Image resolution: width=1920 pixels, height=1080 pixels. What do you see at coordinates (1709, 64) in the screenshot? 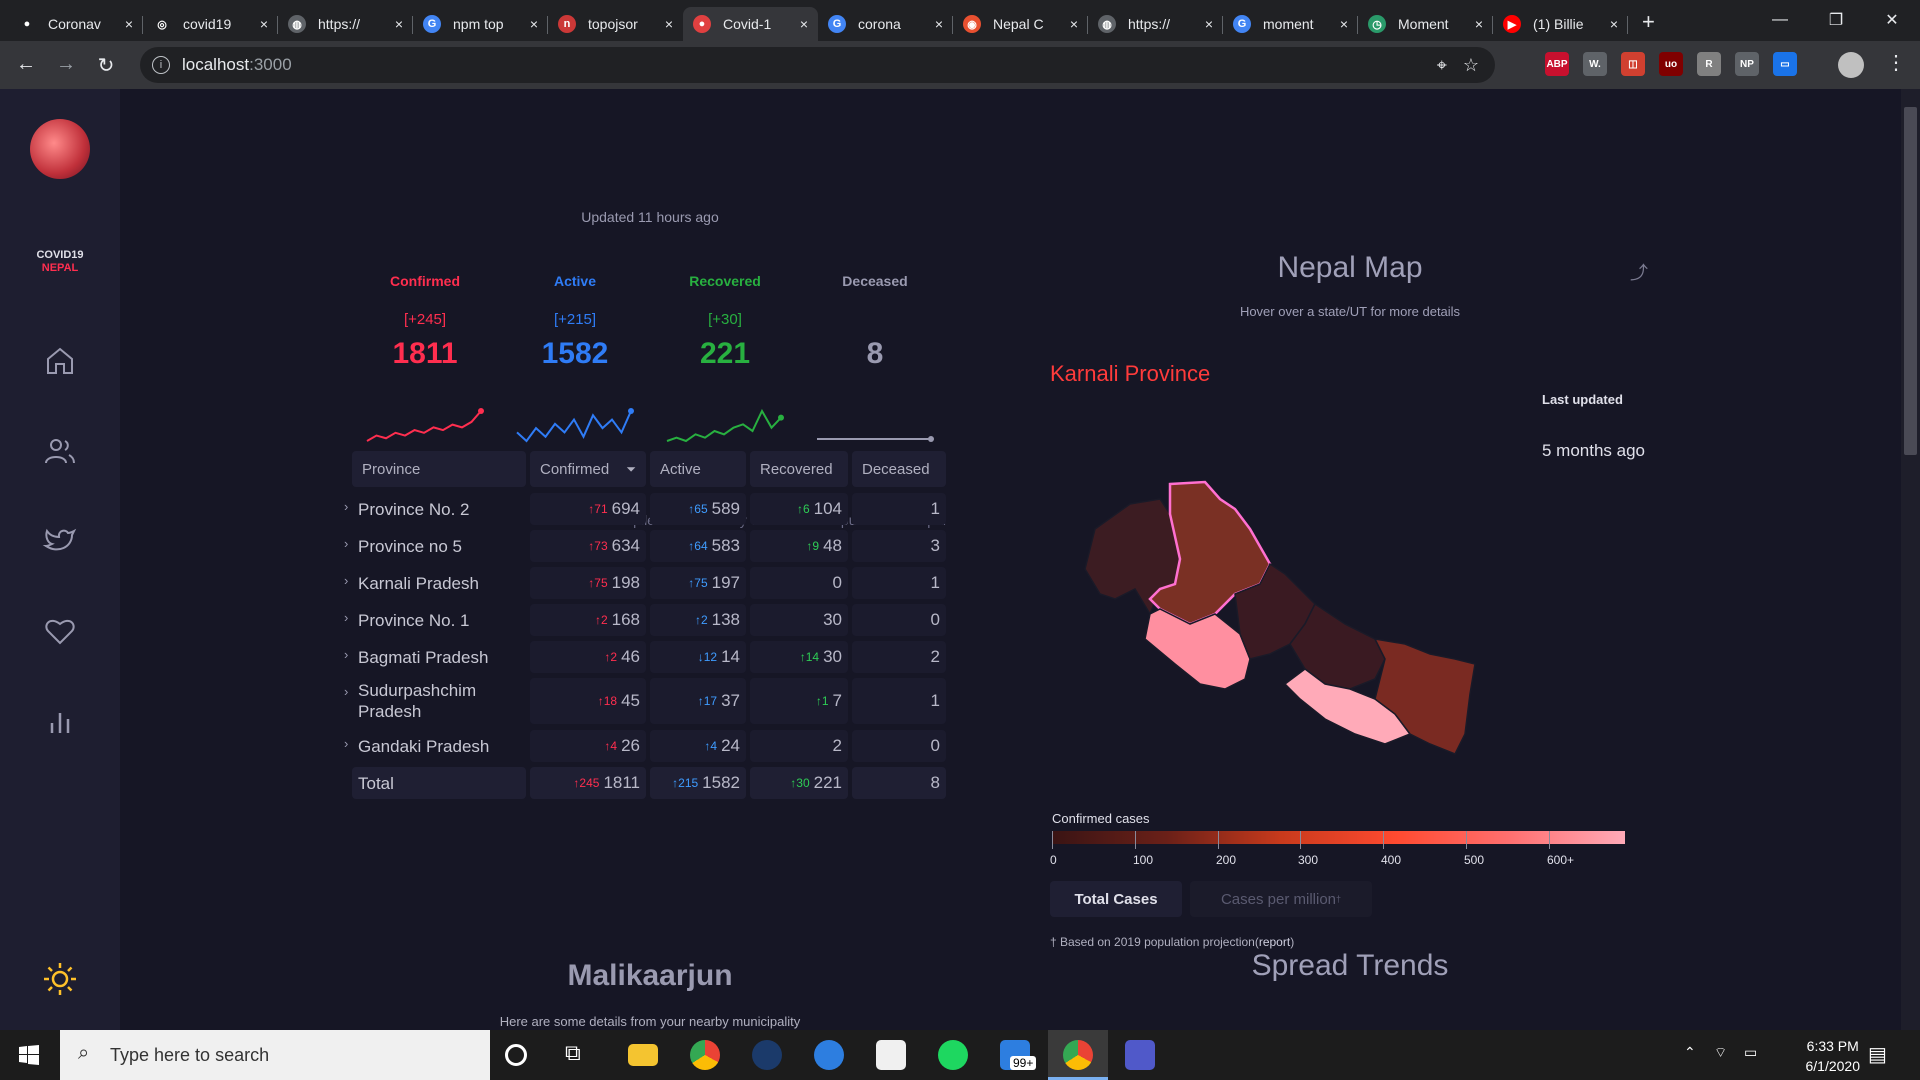
I see `extension-icon: R` at bounding box center [1709, 64].